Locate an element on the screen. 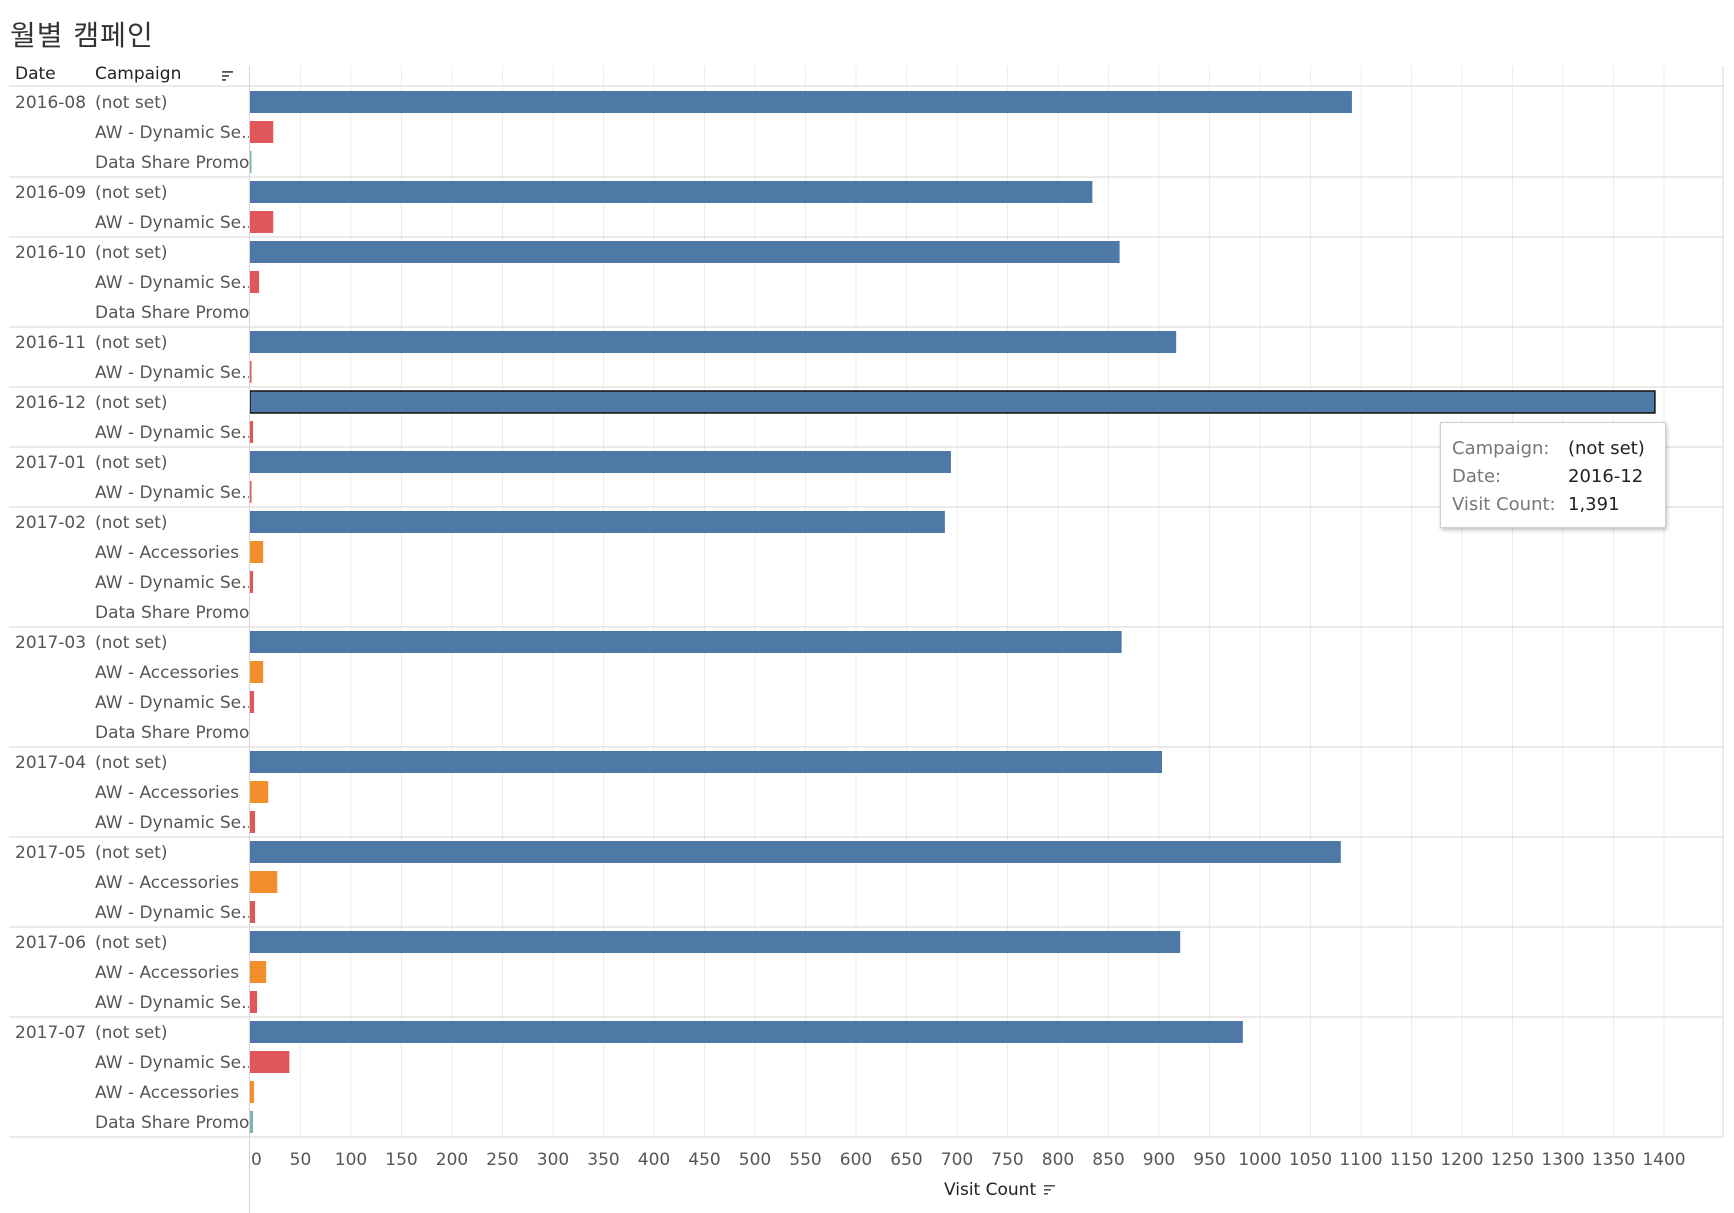 This screenshot has height=1213, width=1734. x-tick-label: 500 is located at coordinates (755, 1160).